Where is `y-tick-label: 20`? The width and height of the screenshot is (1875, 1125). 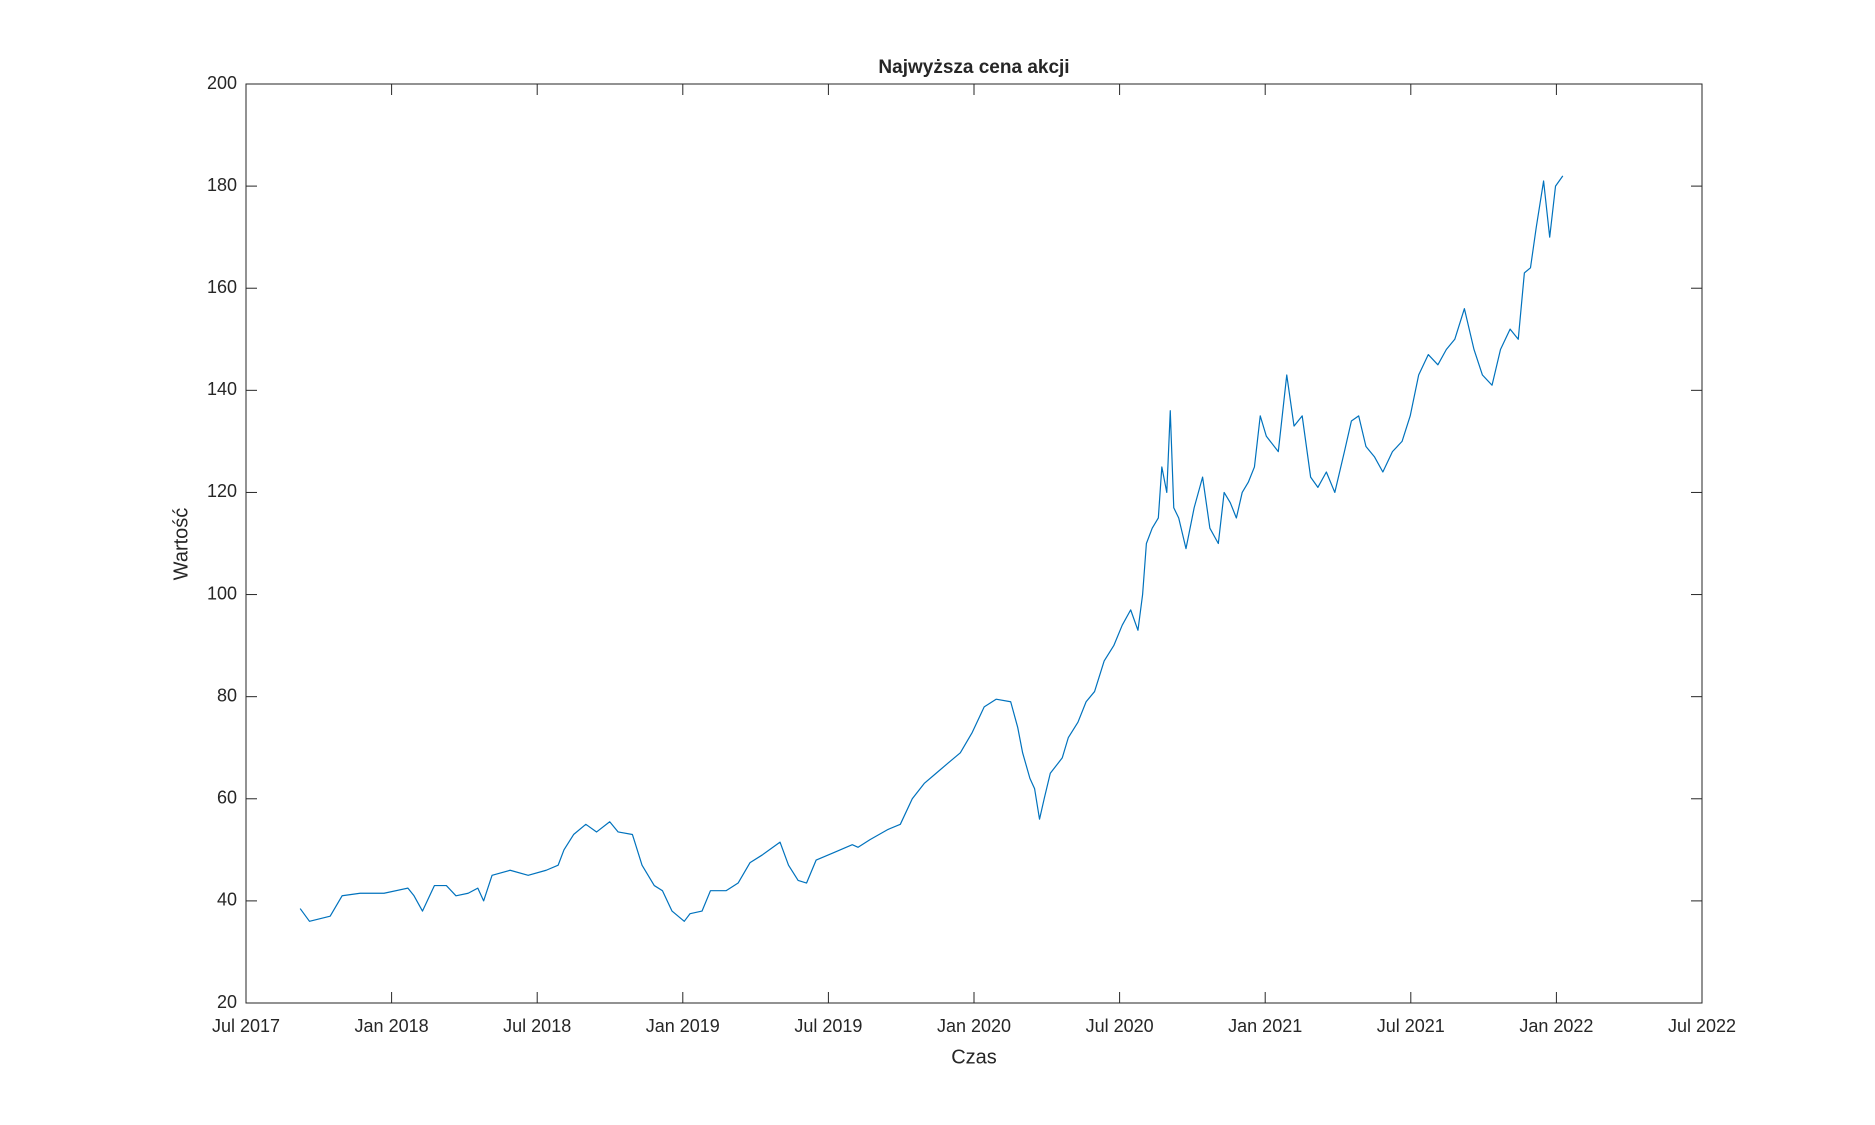
y-tick-label: 20 is located at coordinates (227, 1002).